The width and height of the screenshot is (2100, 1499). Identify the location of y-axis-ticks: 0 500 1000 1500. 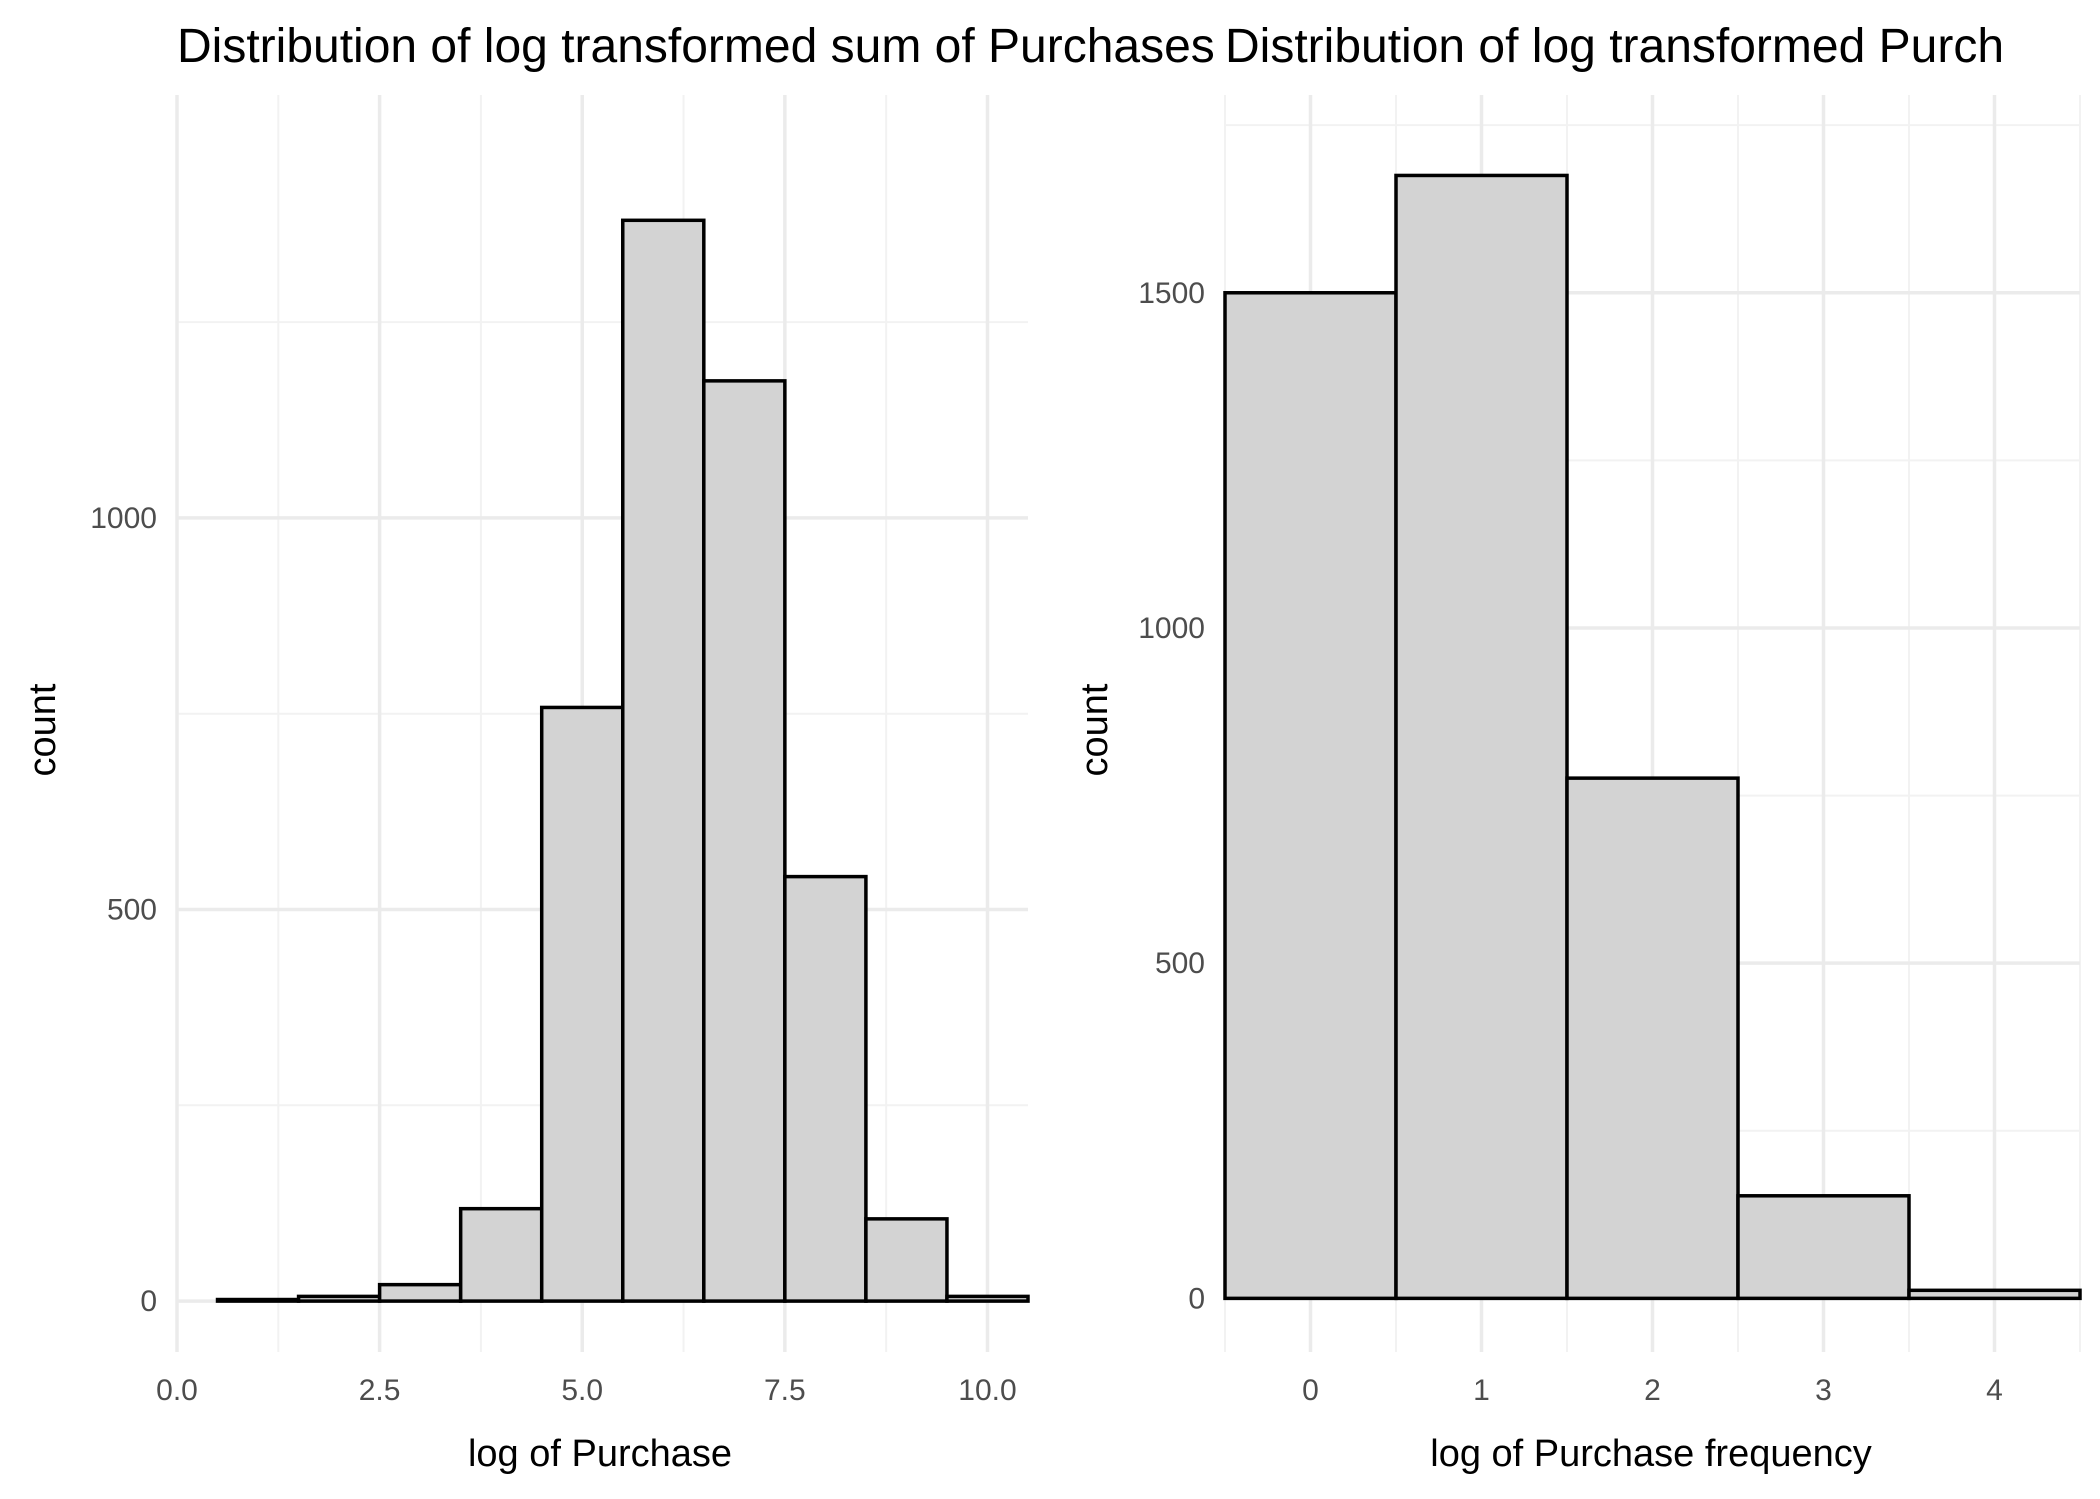
(1171, 796).